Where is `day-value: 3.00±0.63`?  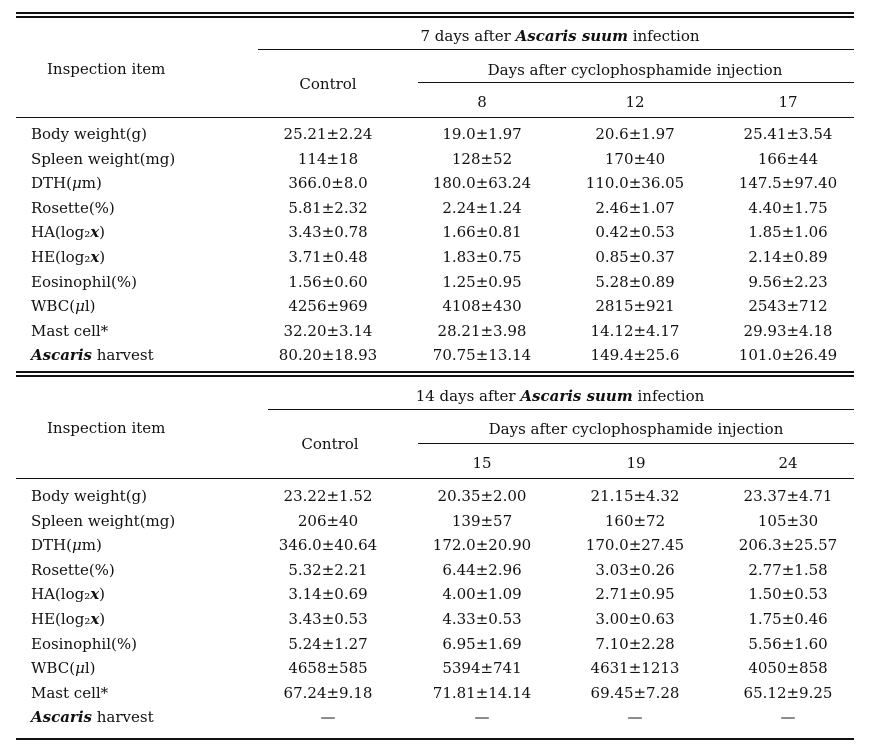
day-value: 3.00±0.63 is located at coordinates (635, 619).